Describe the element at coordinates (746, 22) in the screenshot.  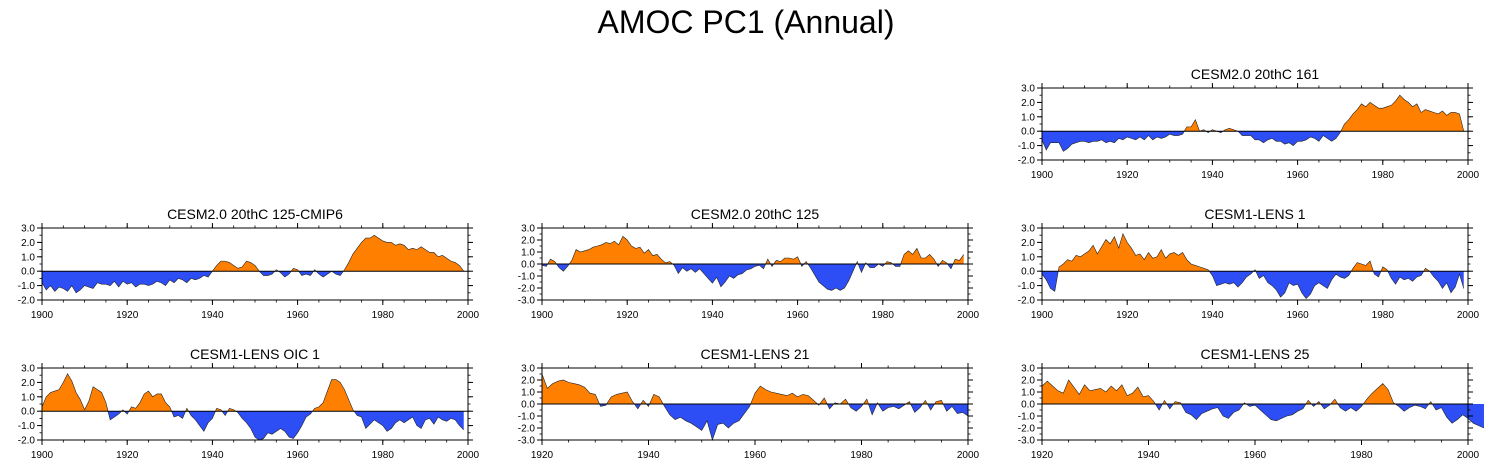
I see `figure-title: AMOC PC1 (Annual)` at that location.